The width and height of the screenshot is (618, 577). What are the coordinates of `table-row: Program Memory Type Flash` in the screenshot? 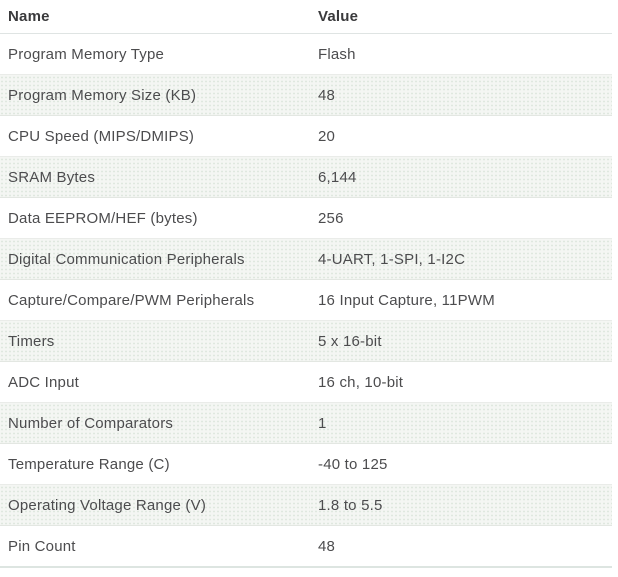 It's located at (306, 54).